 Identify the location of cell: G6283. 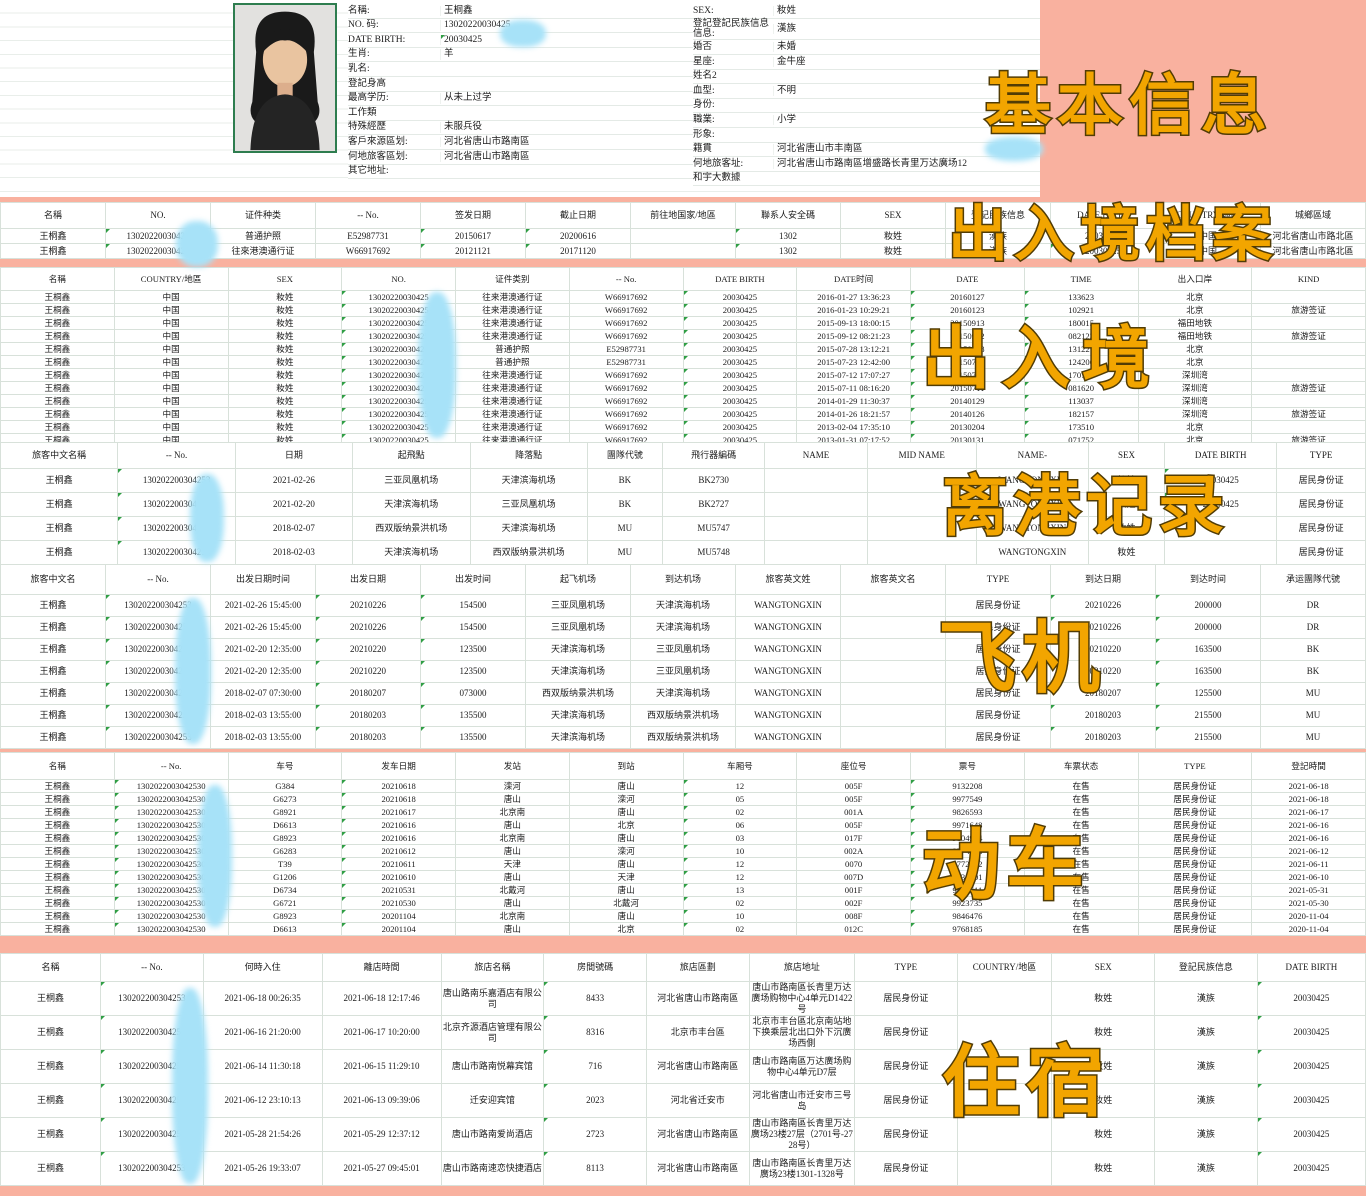
(285, 851).